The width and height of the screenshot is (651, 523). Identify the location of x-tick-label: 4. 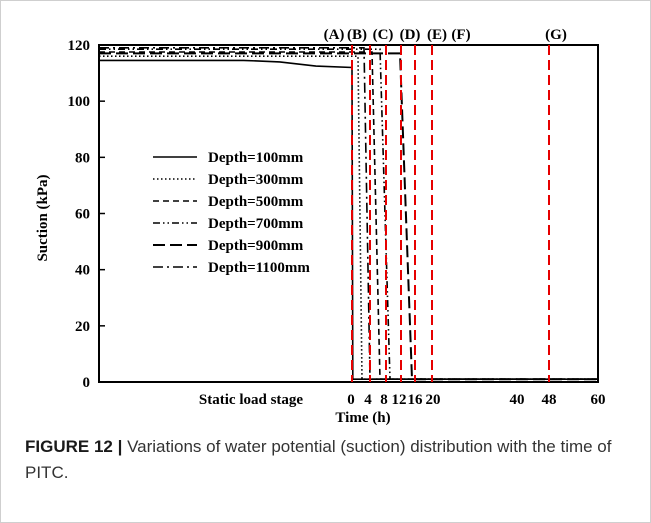
(368, 400).